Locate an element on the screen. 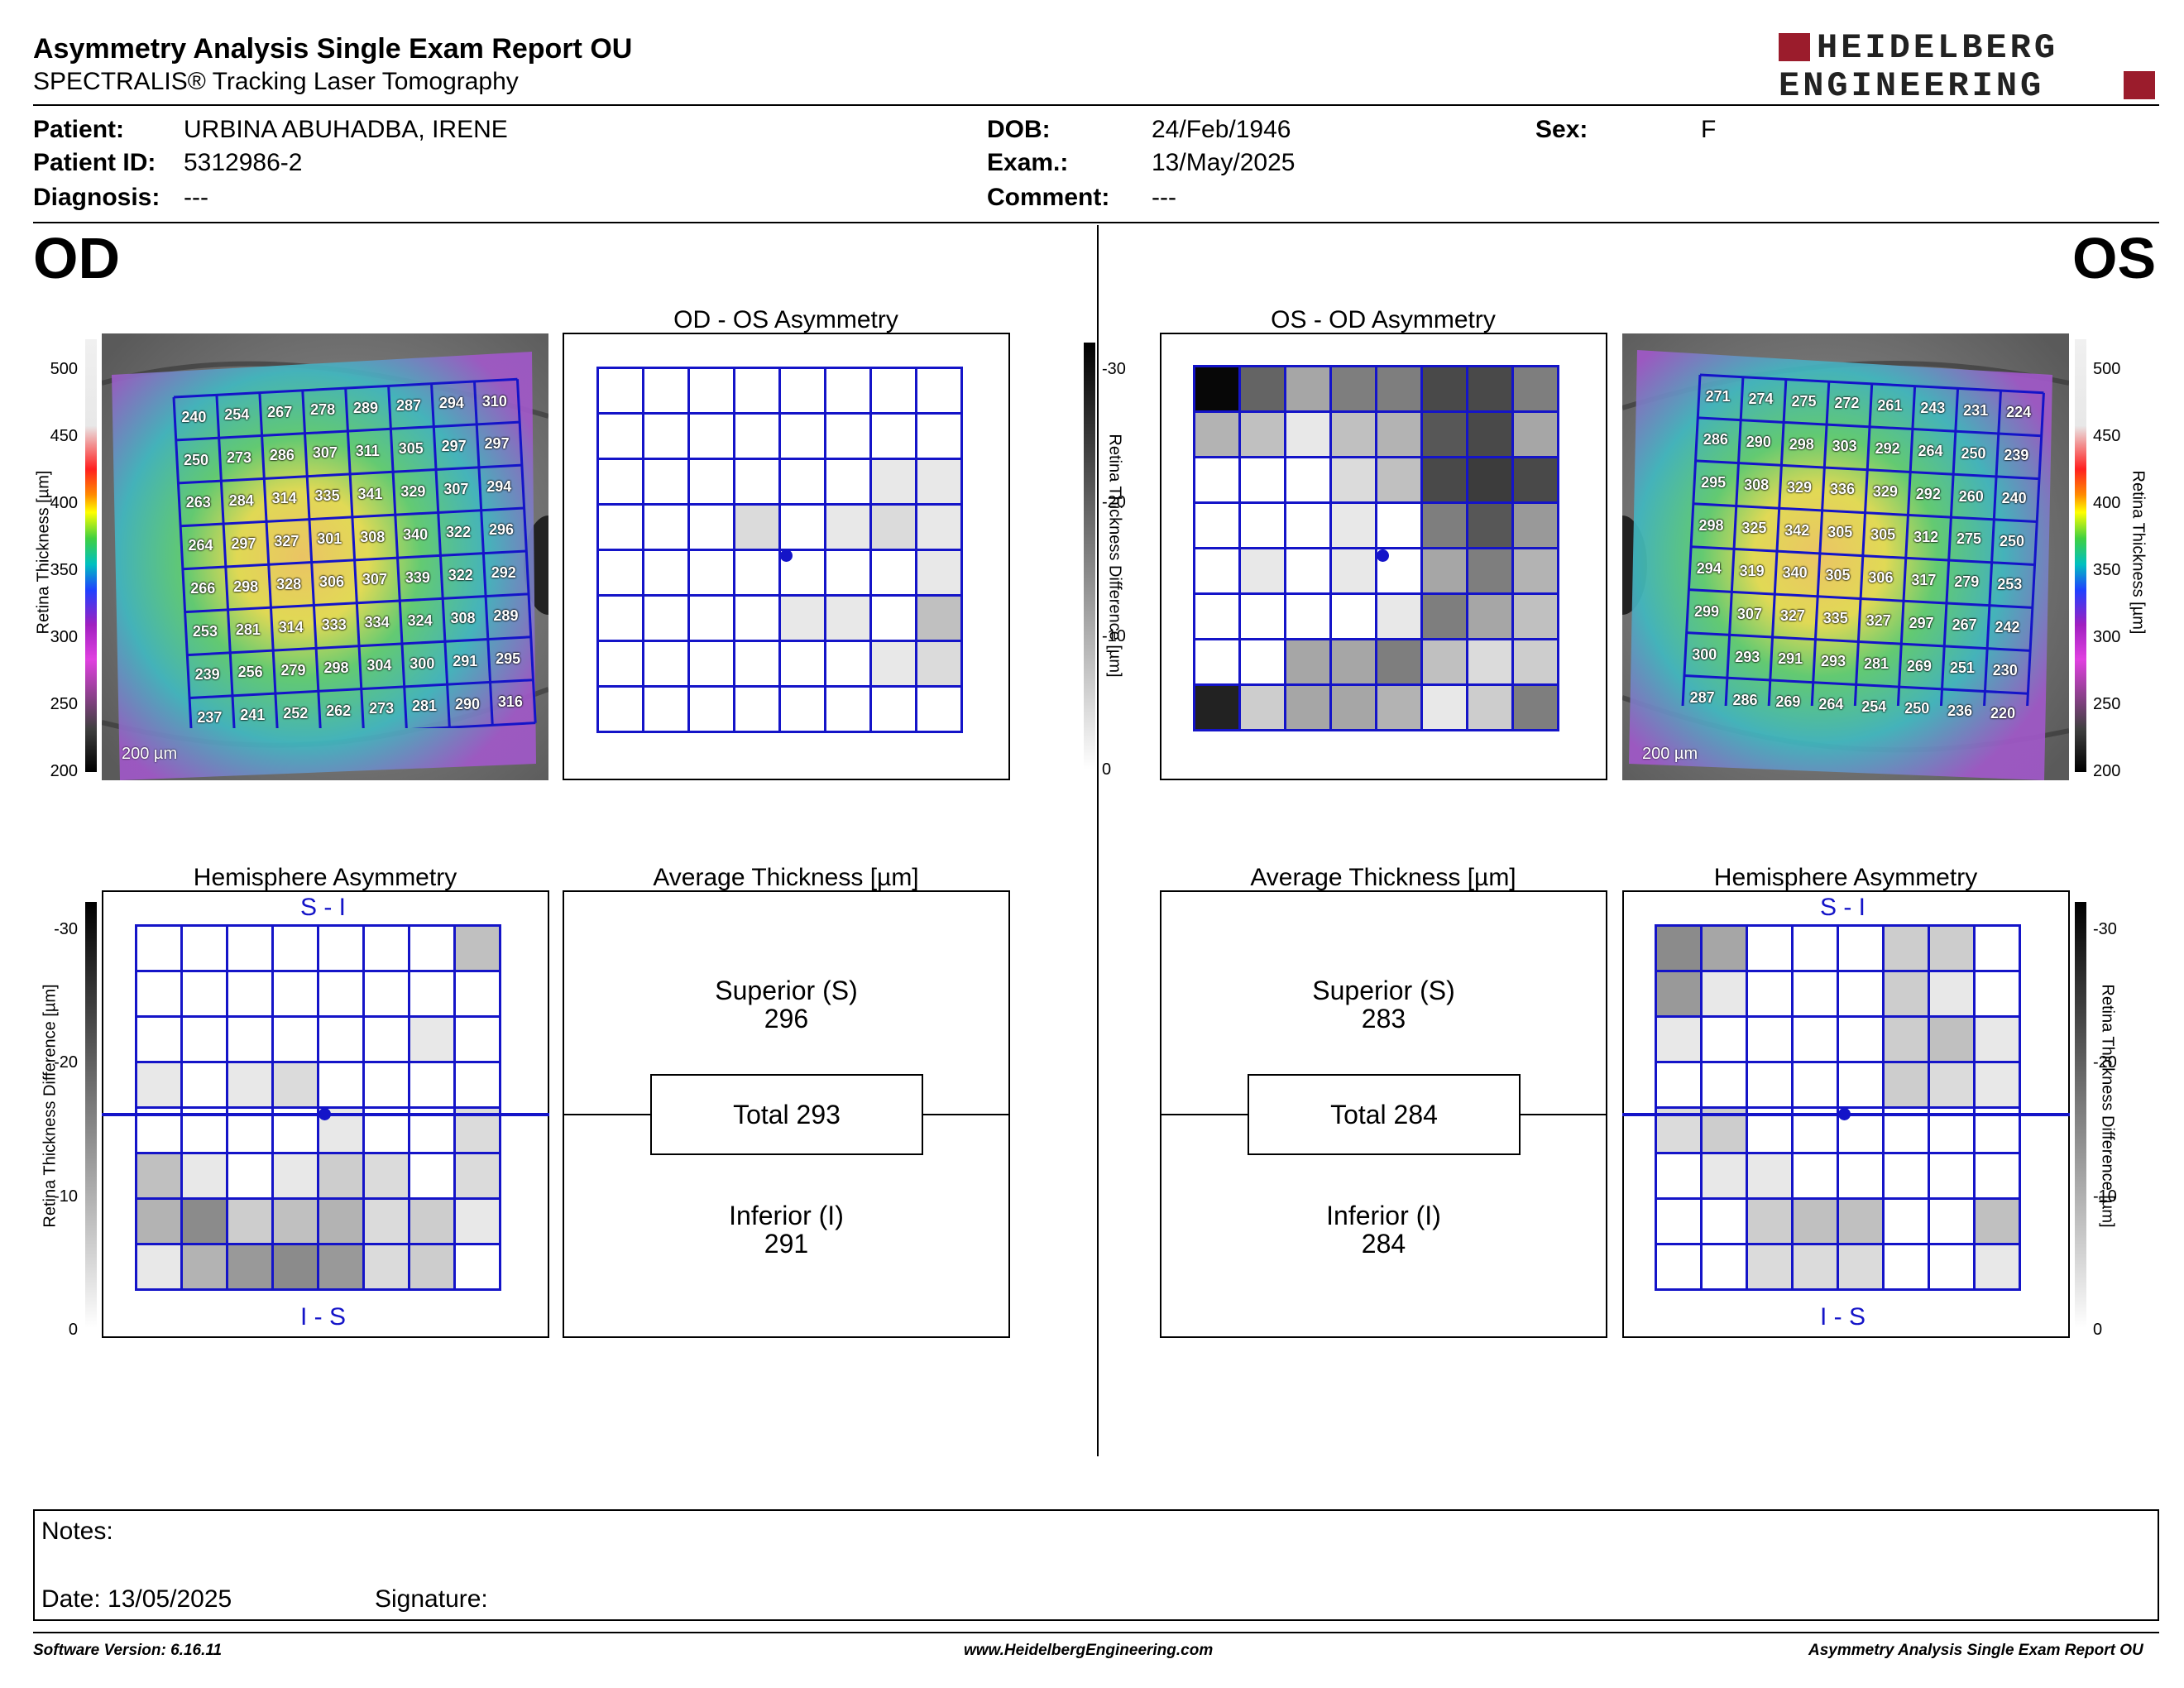 This screenshot has height=1688, width=2184. date-label: Date: 13/05/2025 is located at coordinates (136, 1599).